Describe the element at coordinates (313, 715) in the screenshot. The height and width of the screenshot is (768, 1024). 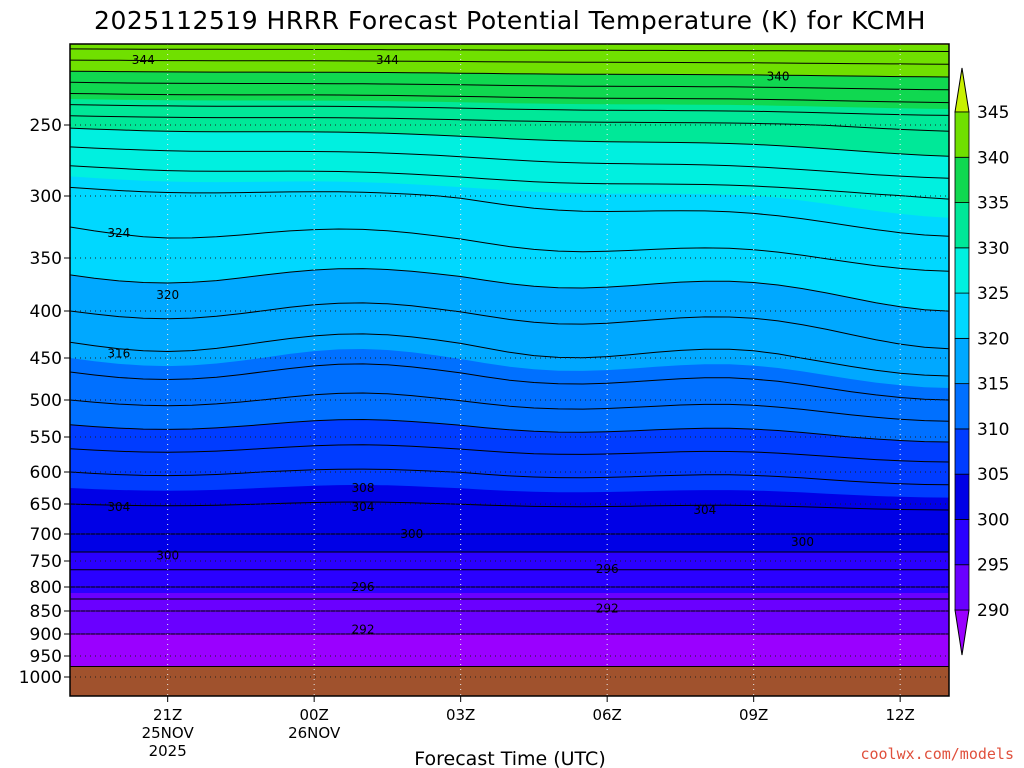
I see `x-tick-label-00Z: 00Z` at that location.